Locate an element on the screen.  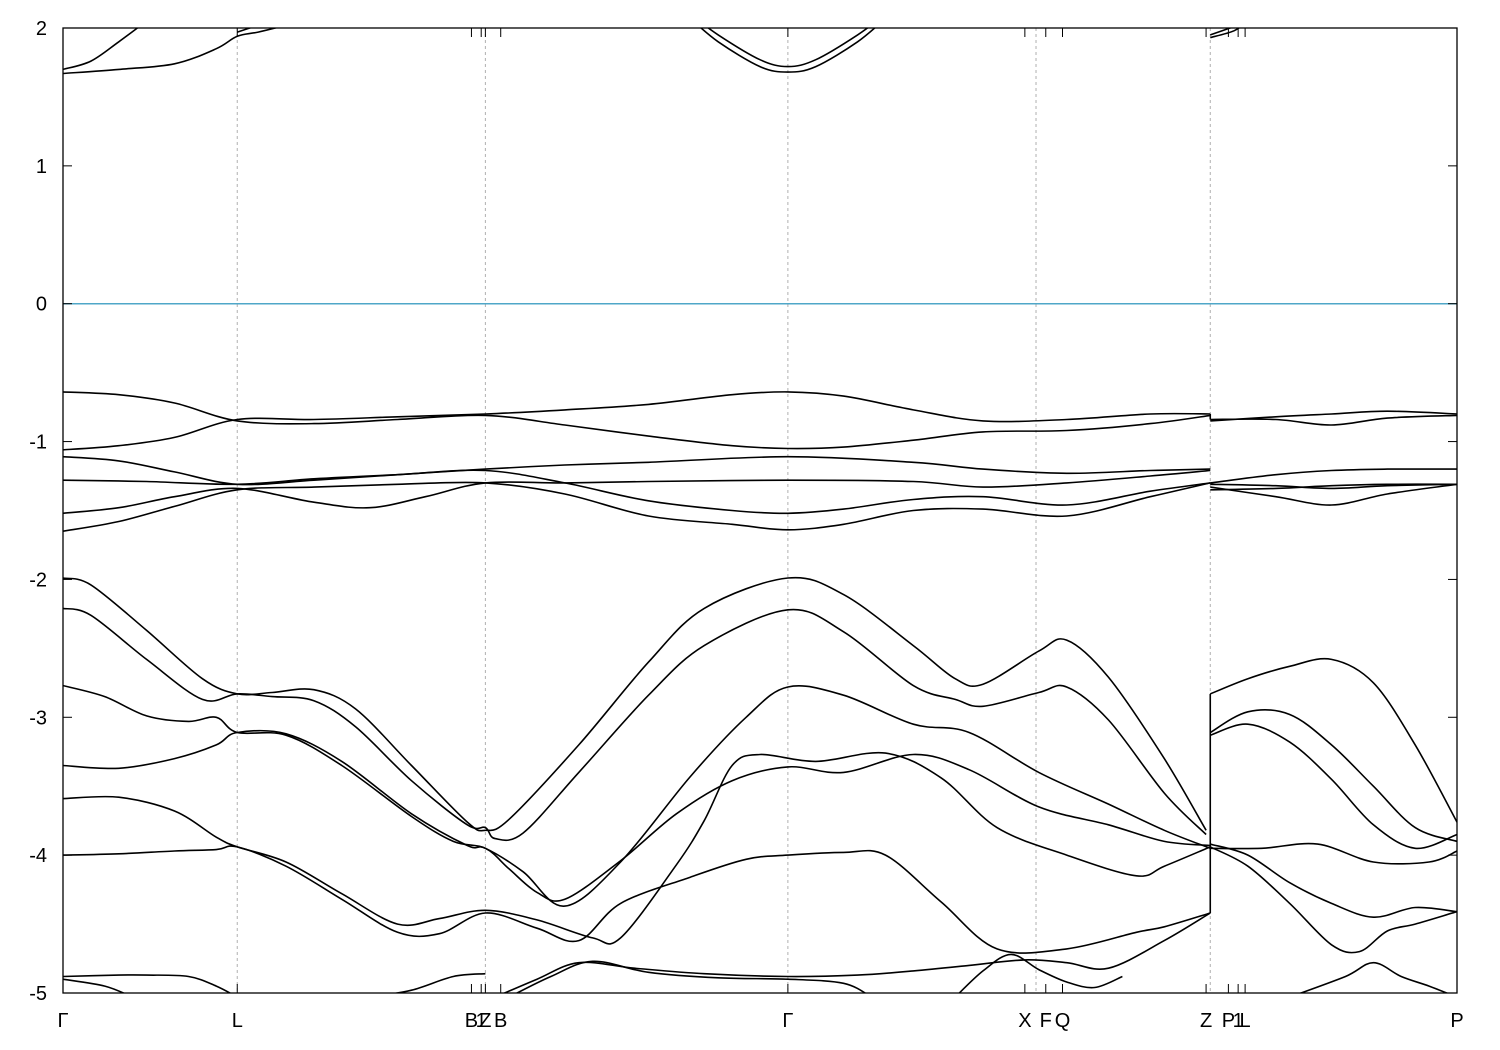
y-tick-label: -2 is located at coordinates (38, 580).